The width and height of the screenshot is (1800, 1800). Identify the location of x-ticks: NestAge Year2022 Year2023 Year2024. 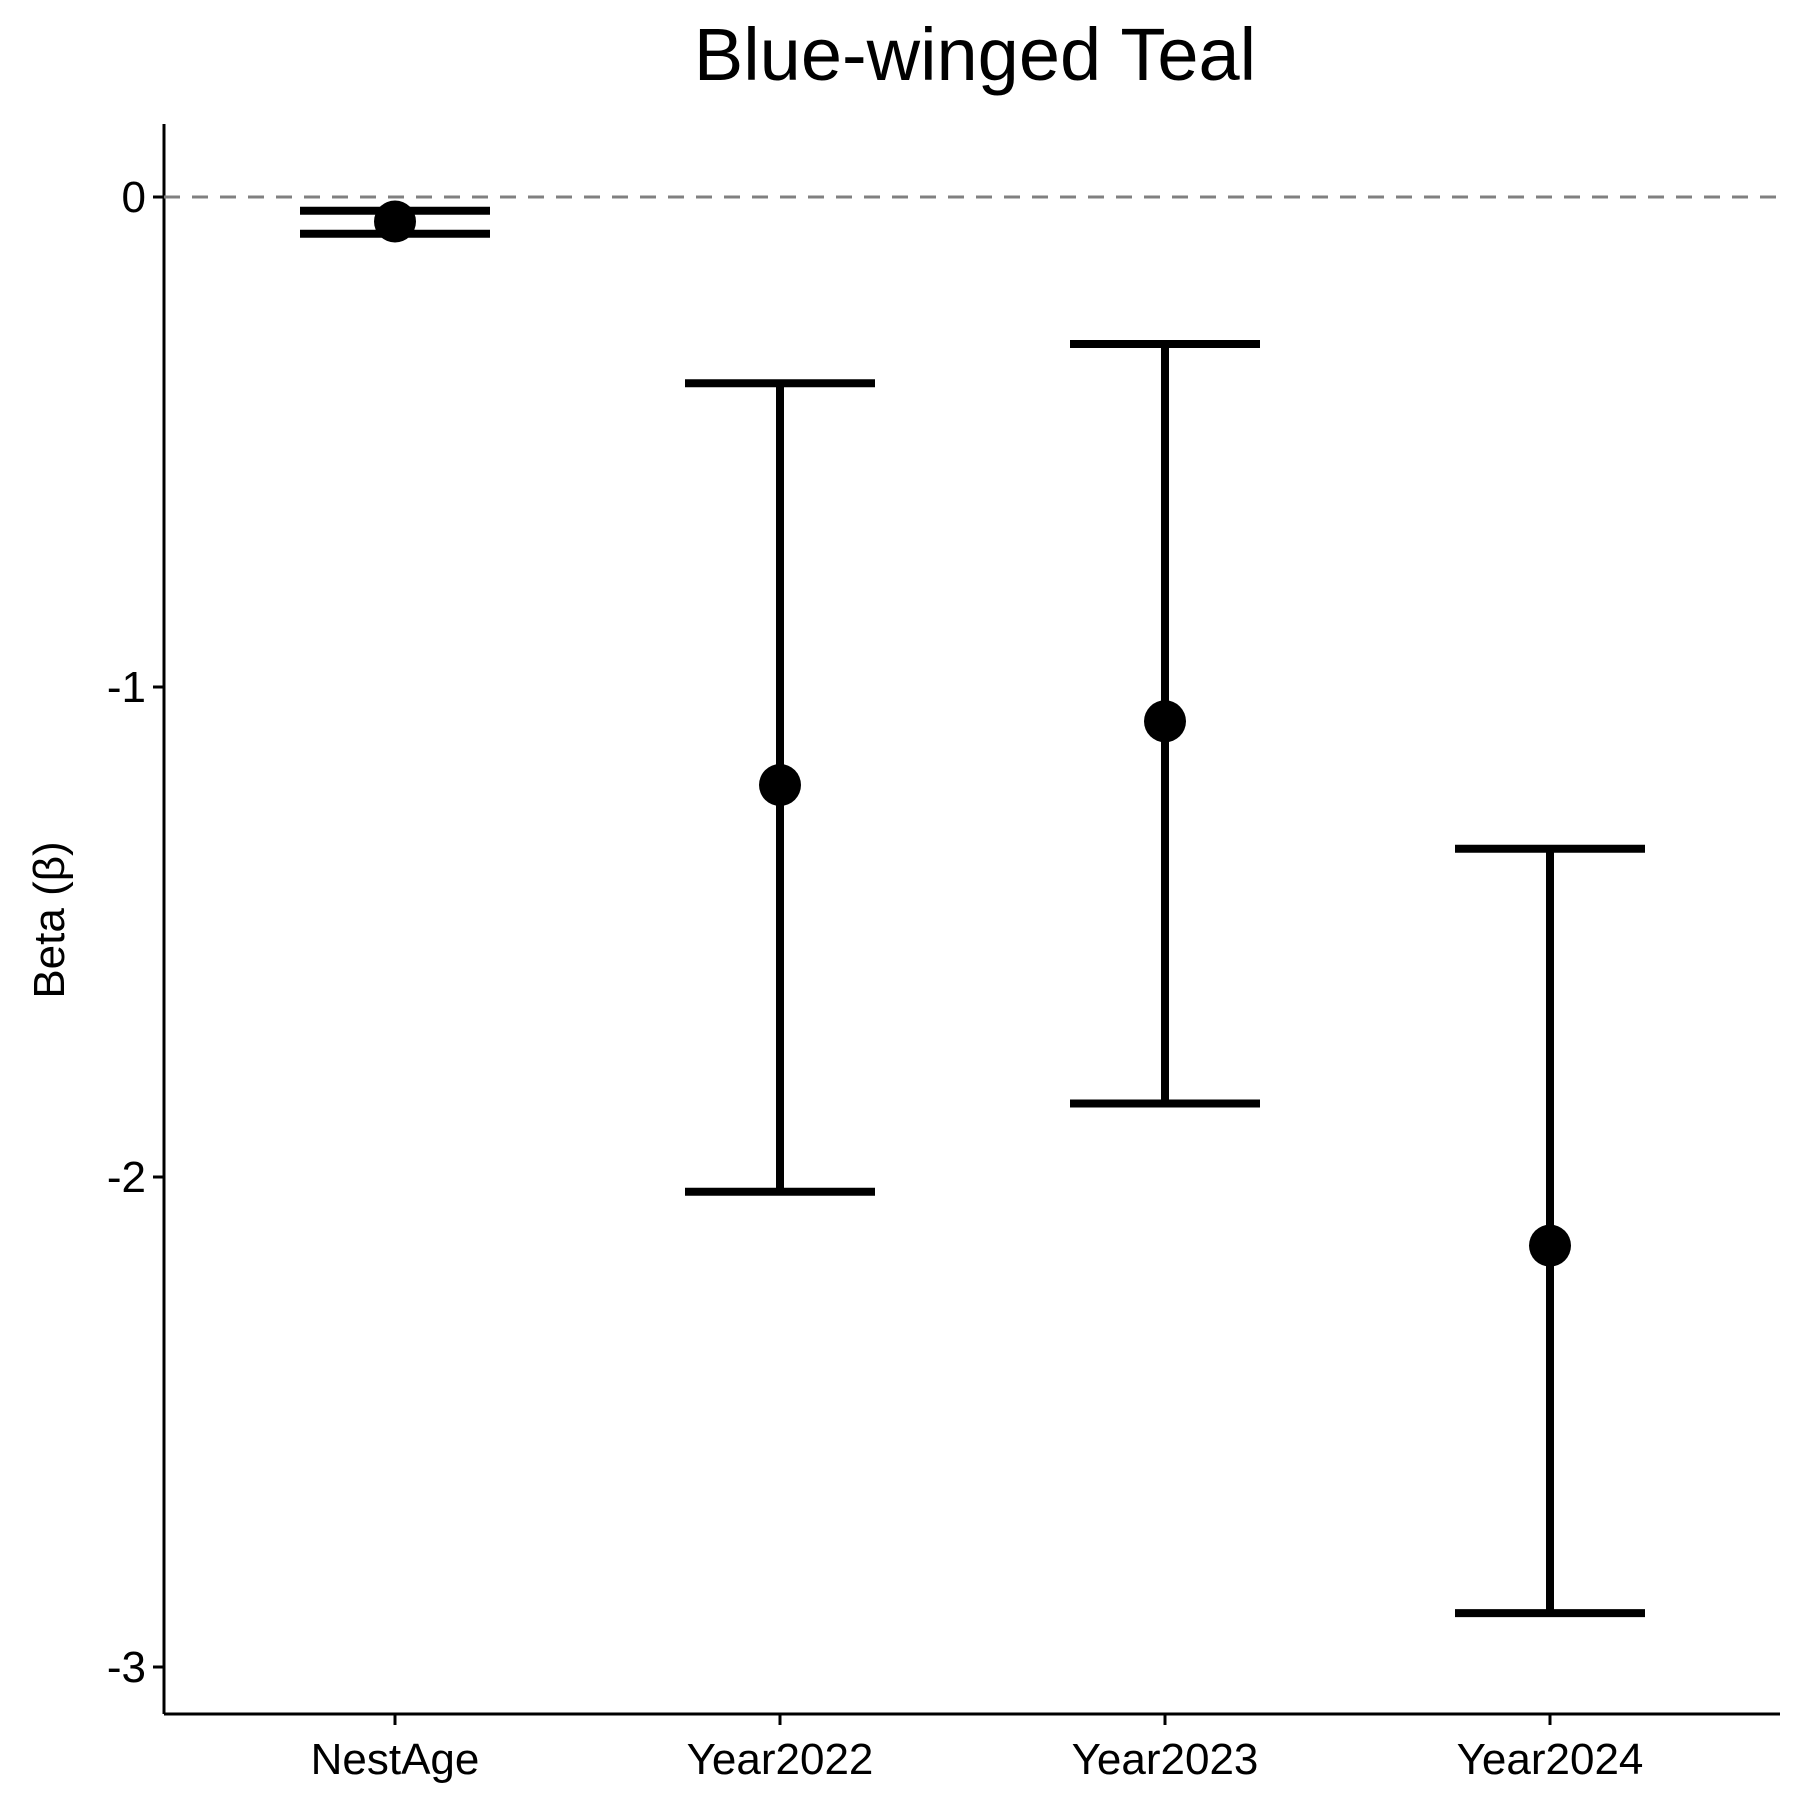
(977, 1749).